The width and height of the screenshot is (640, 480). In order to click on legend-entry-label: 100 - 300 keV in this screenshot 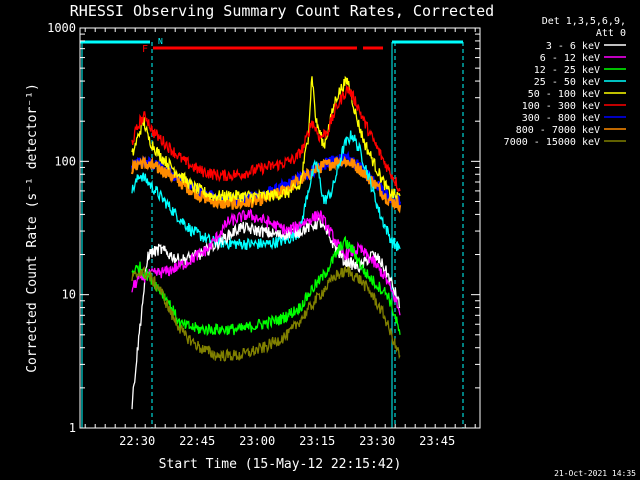, I will do `click(561, 106)`.